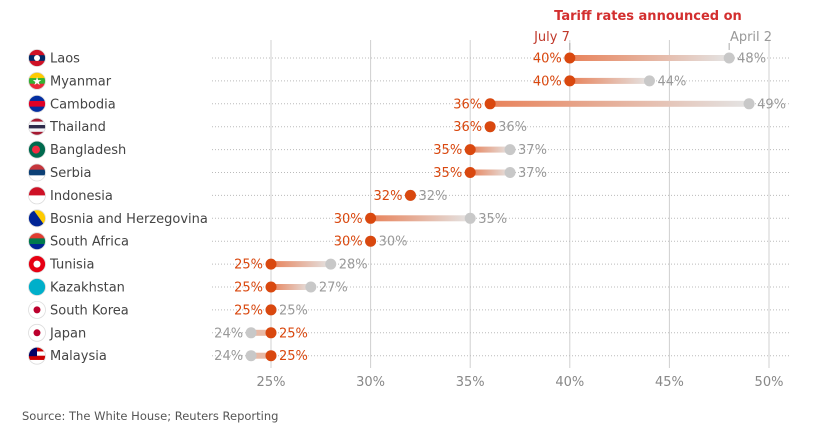 The width and height of the screenshot is (838, 429). I want to click on april2-value: 27%, so click(333, 288).